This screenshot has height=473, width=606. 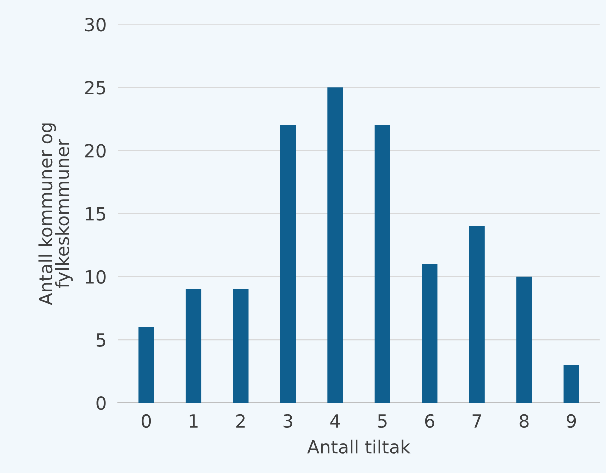 What do you see at coordinates (96, 277) in the screenshot?
I see `y-tick-label: 10` at bounding box center [96, 277].